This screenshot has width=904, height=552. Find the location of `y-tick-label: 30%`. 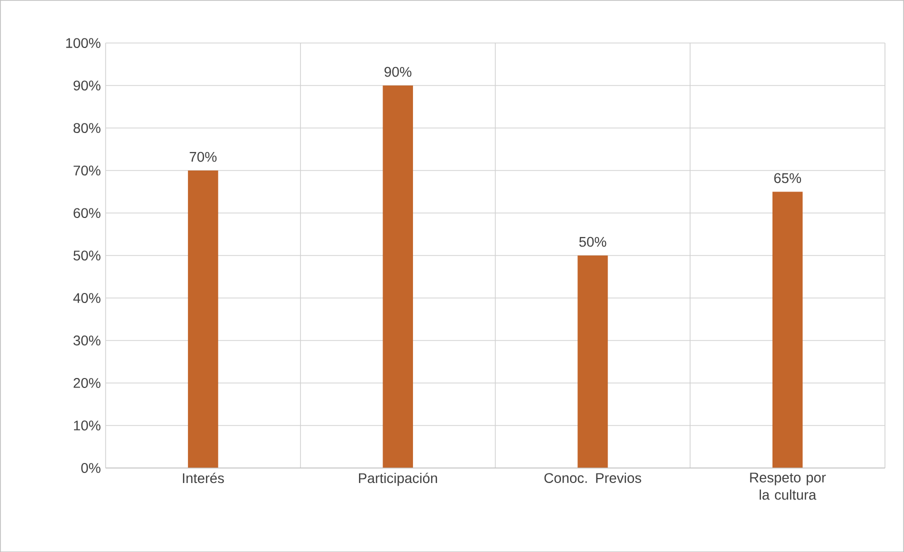

y-tick-label: 30% is located at coordinates (86, 340).